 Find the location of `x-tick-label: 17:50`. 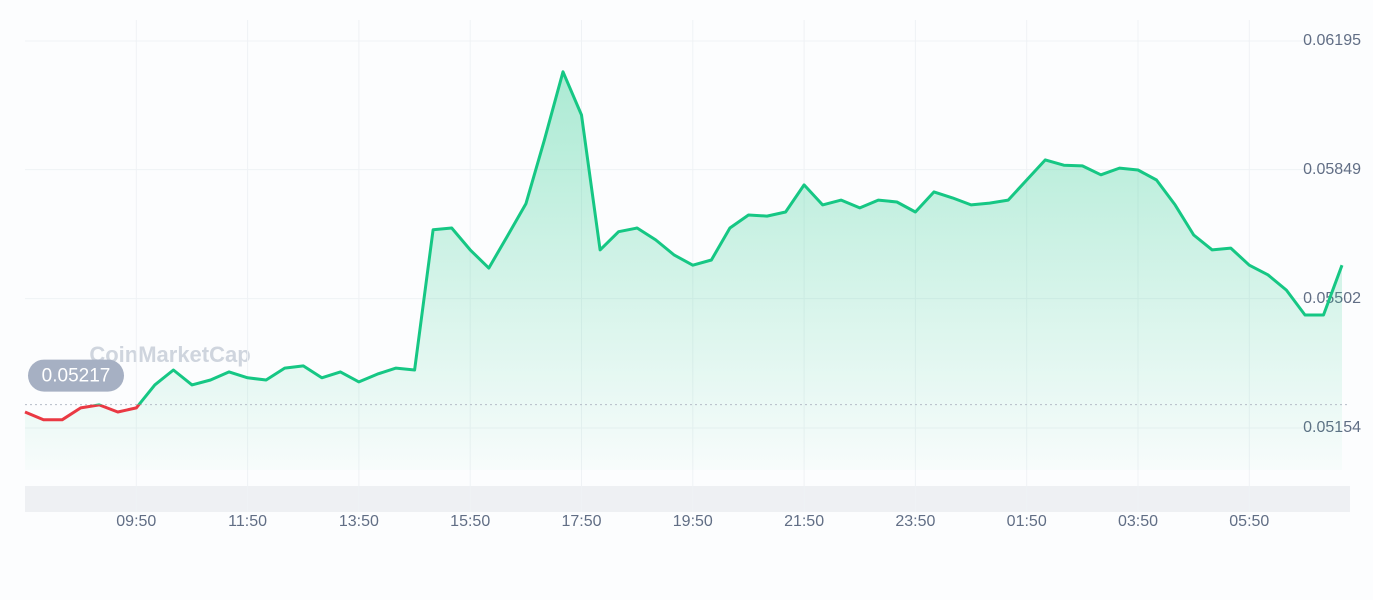

x-tick-label: 17:50 is located at coordinates (581, 521).